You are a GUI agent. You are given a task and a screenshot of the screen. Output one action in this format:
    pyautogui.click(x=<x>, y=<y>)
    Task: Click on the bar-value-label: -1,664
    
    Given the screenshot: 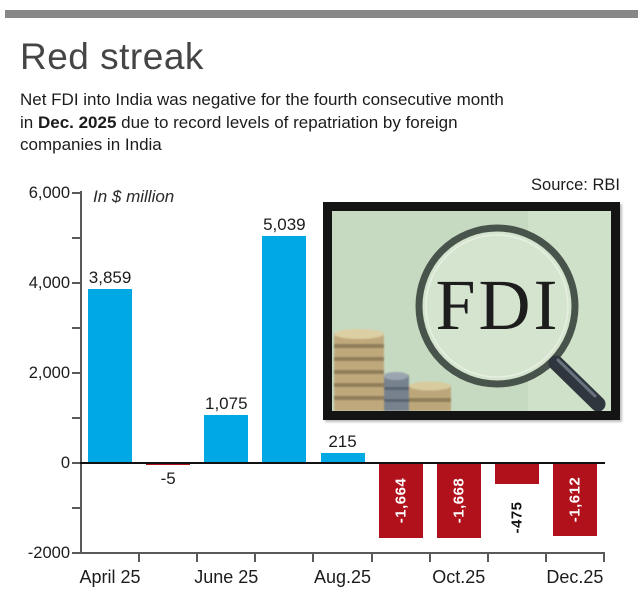 What is the action you would take?
    pyautogui.click(x=401, y=500)
    